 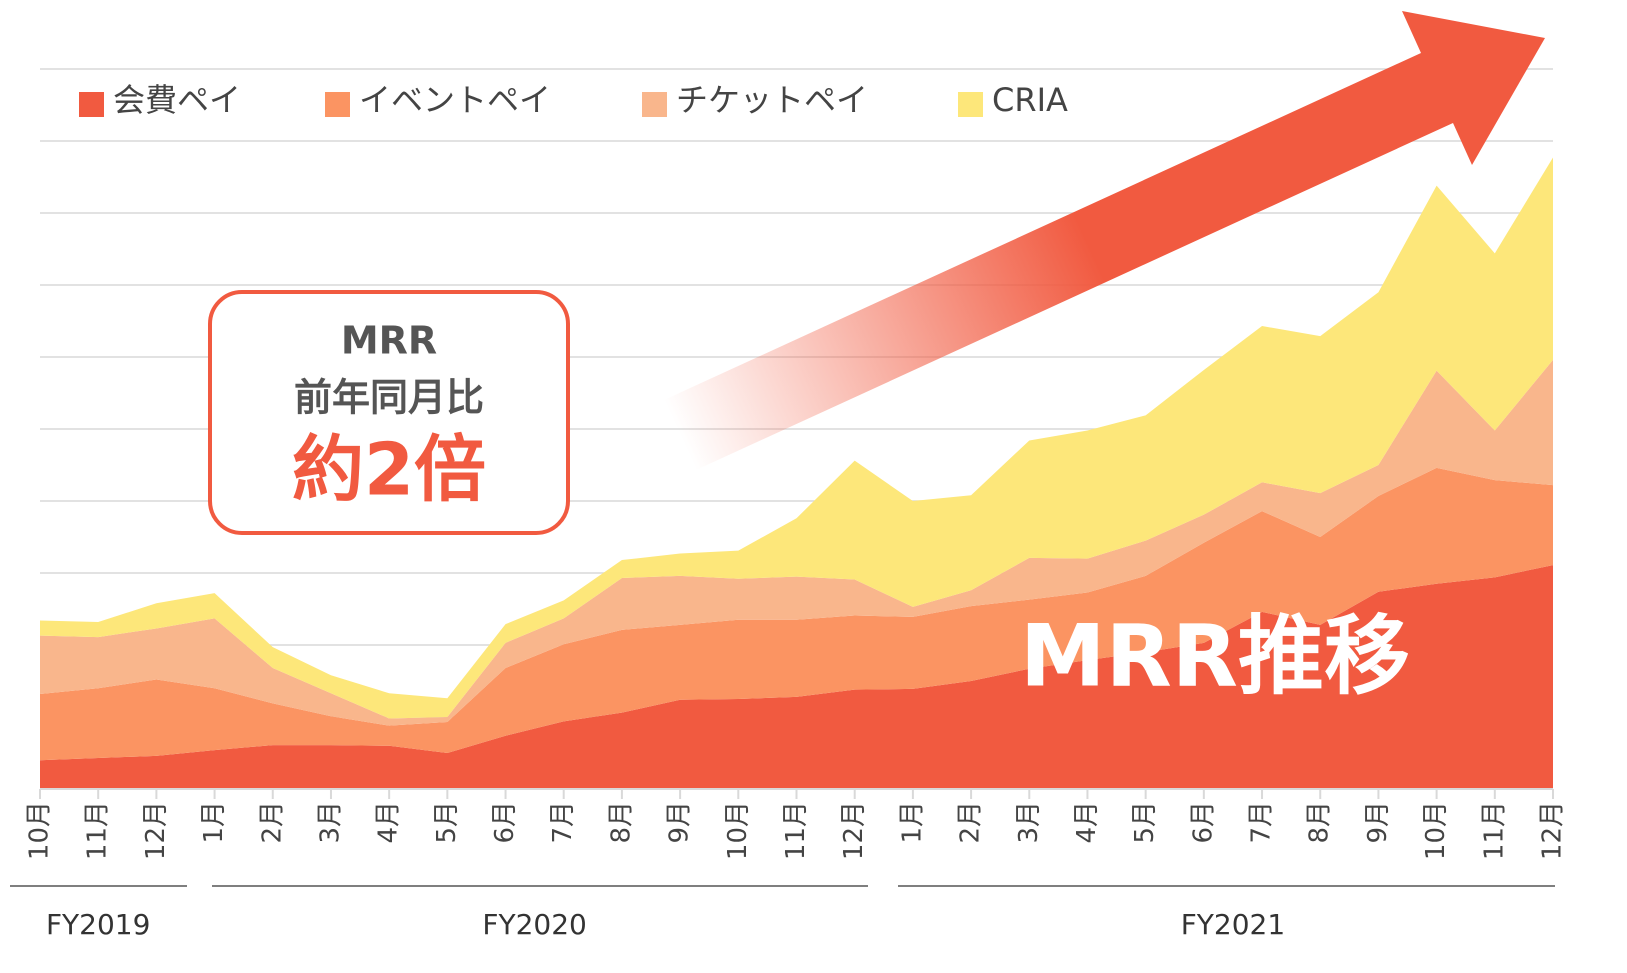 What do you see at coordinates (1030, 100) in the screenshot?
I see `legend-label: CRIA` at bounding box center [1030, 100].